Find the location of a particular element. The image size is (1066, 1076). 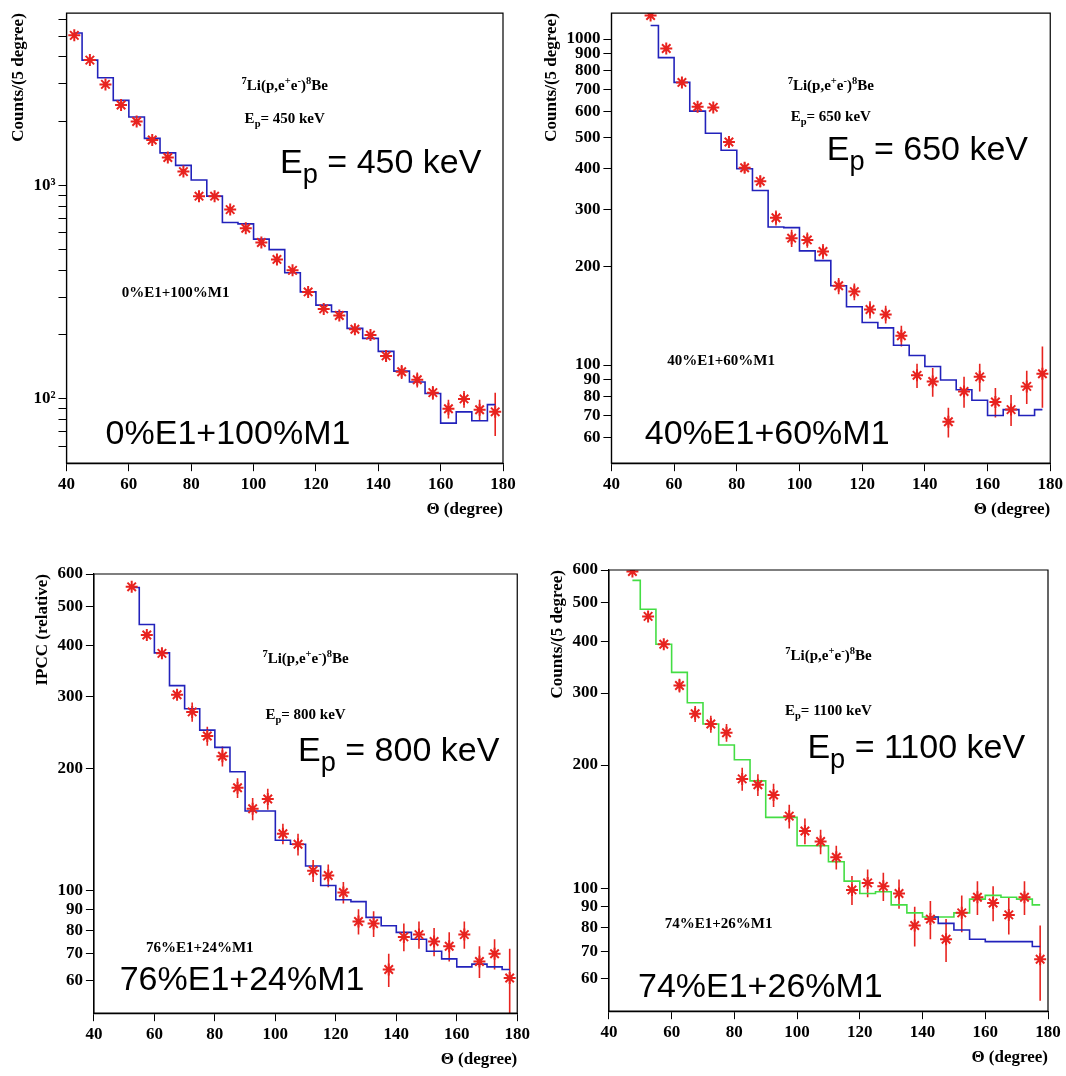

y-tick-label: 10³ is located at coordinates (44, 184).